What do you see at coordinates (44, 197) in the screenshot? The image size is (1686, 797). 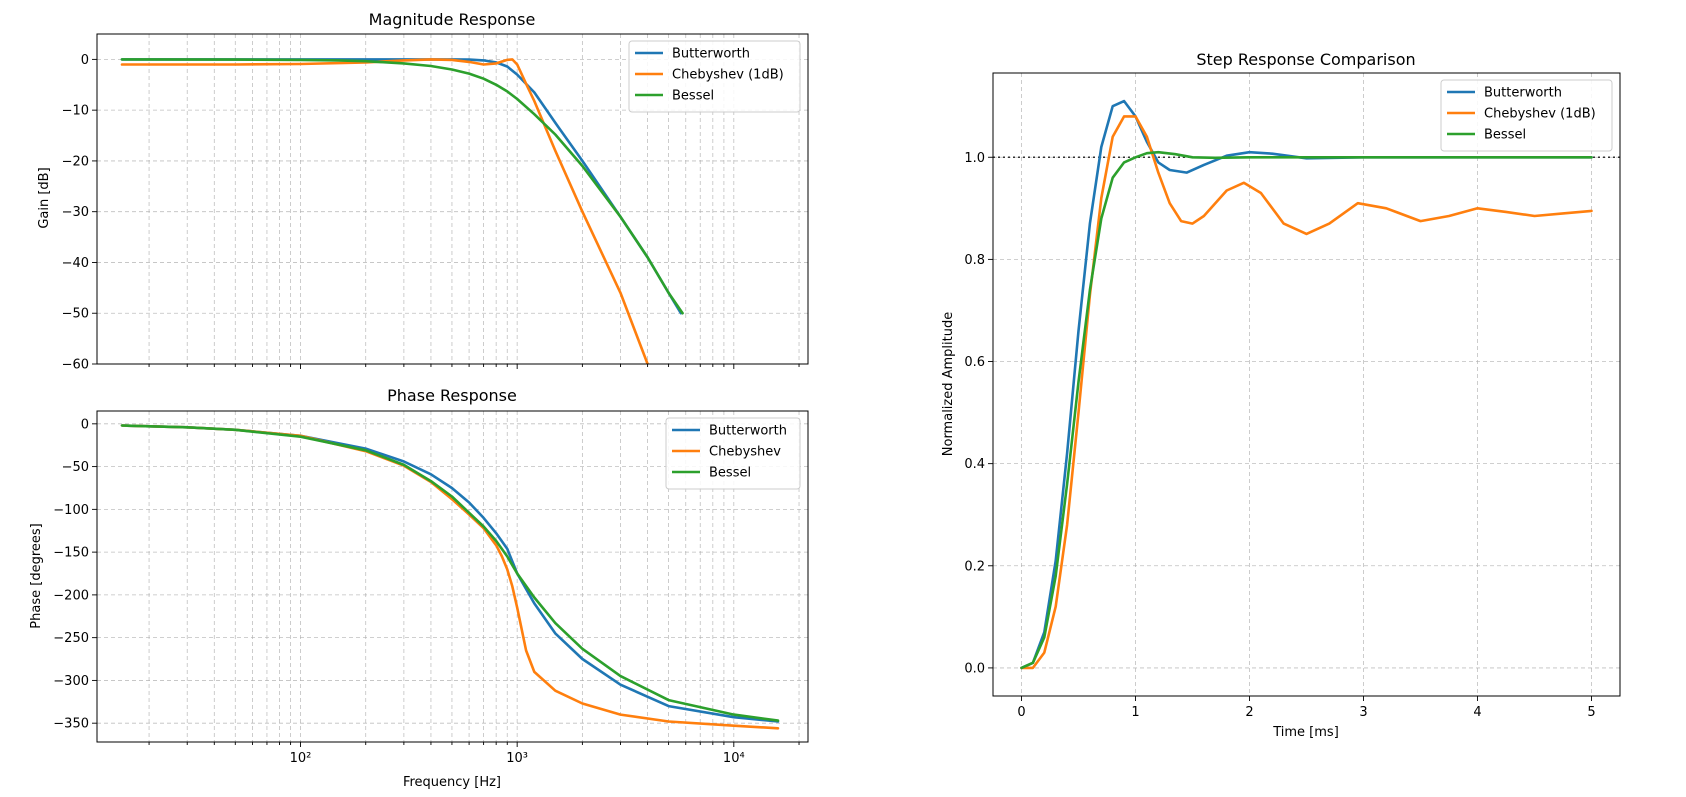 I see `magnitude-ylabel: Gain [dB]` at bounding box center [44, 197].